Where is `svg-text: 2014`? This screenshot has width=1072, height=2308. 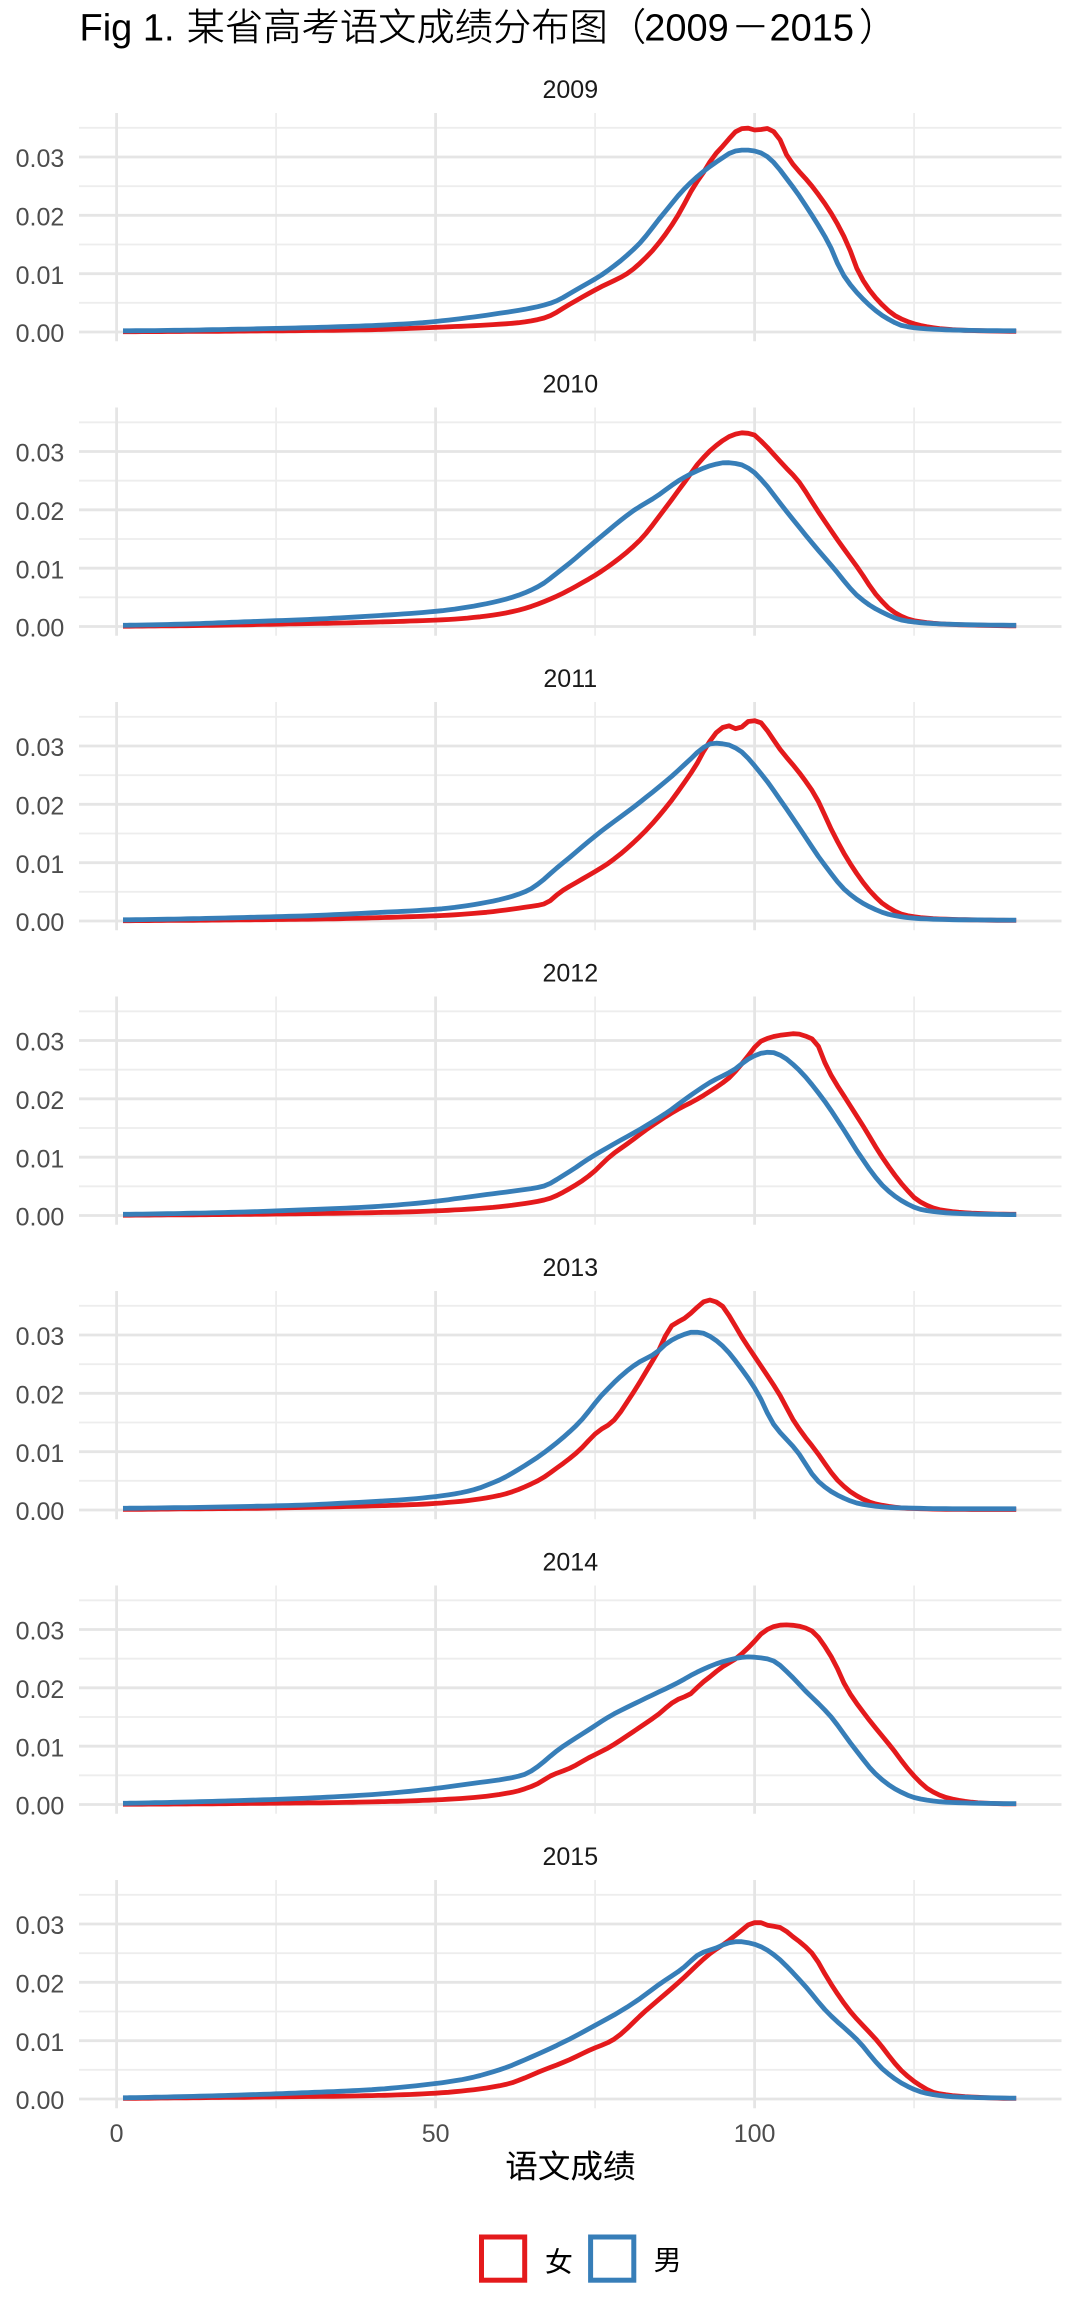 svg-text: 2014 is located at coordinates (570, 1563).